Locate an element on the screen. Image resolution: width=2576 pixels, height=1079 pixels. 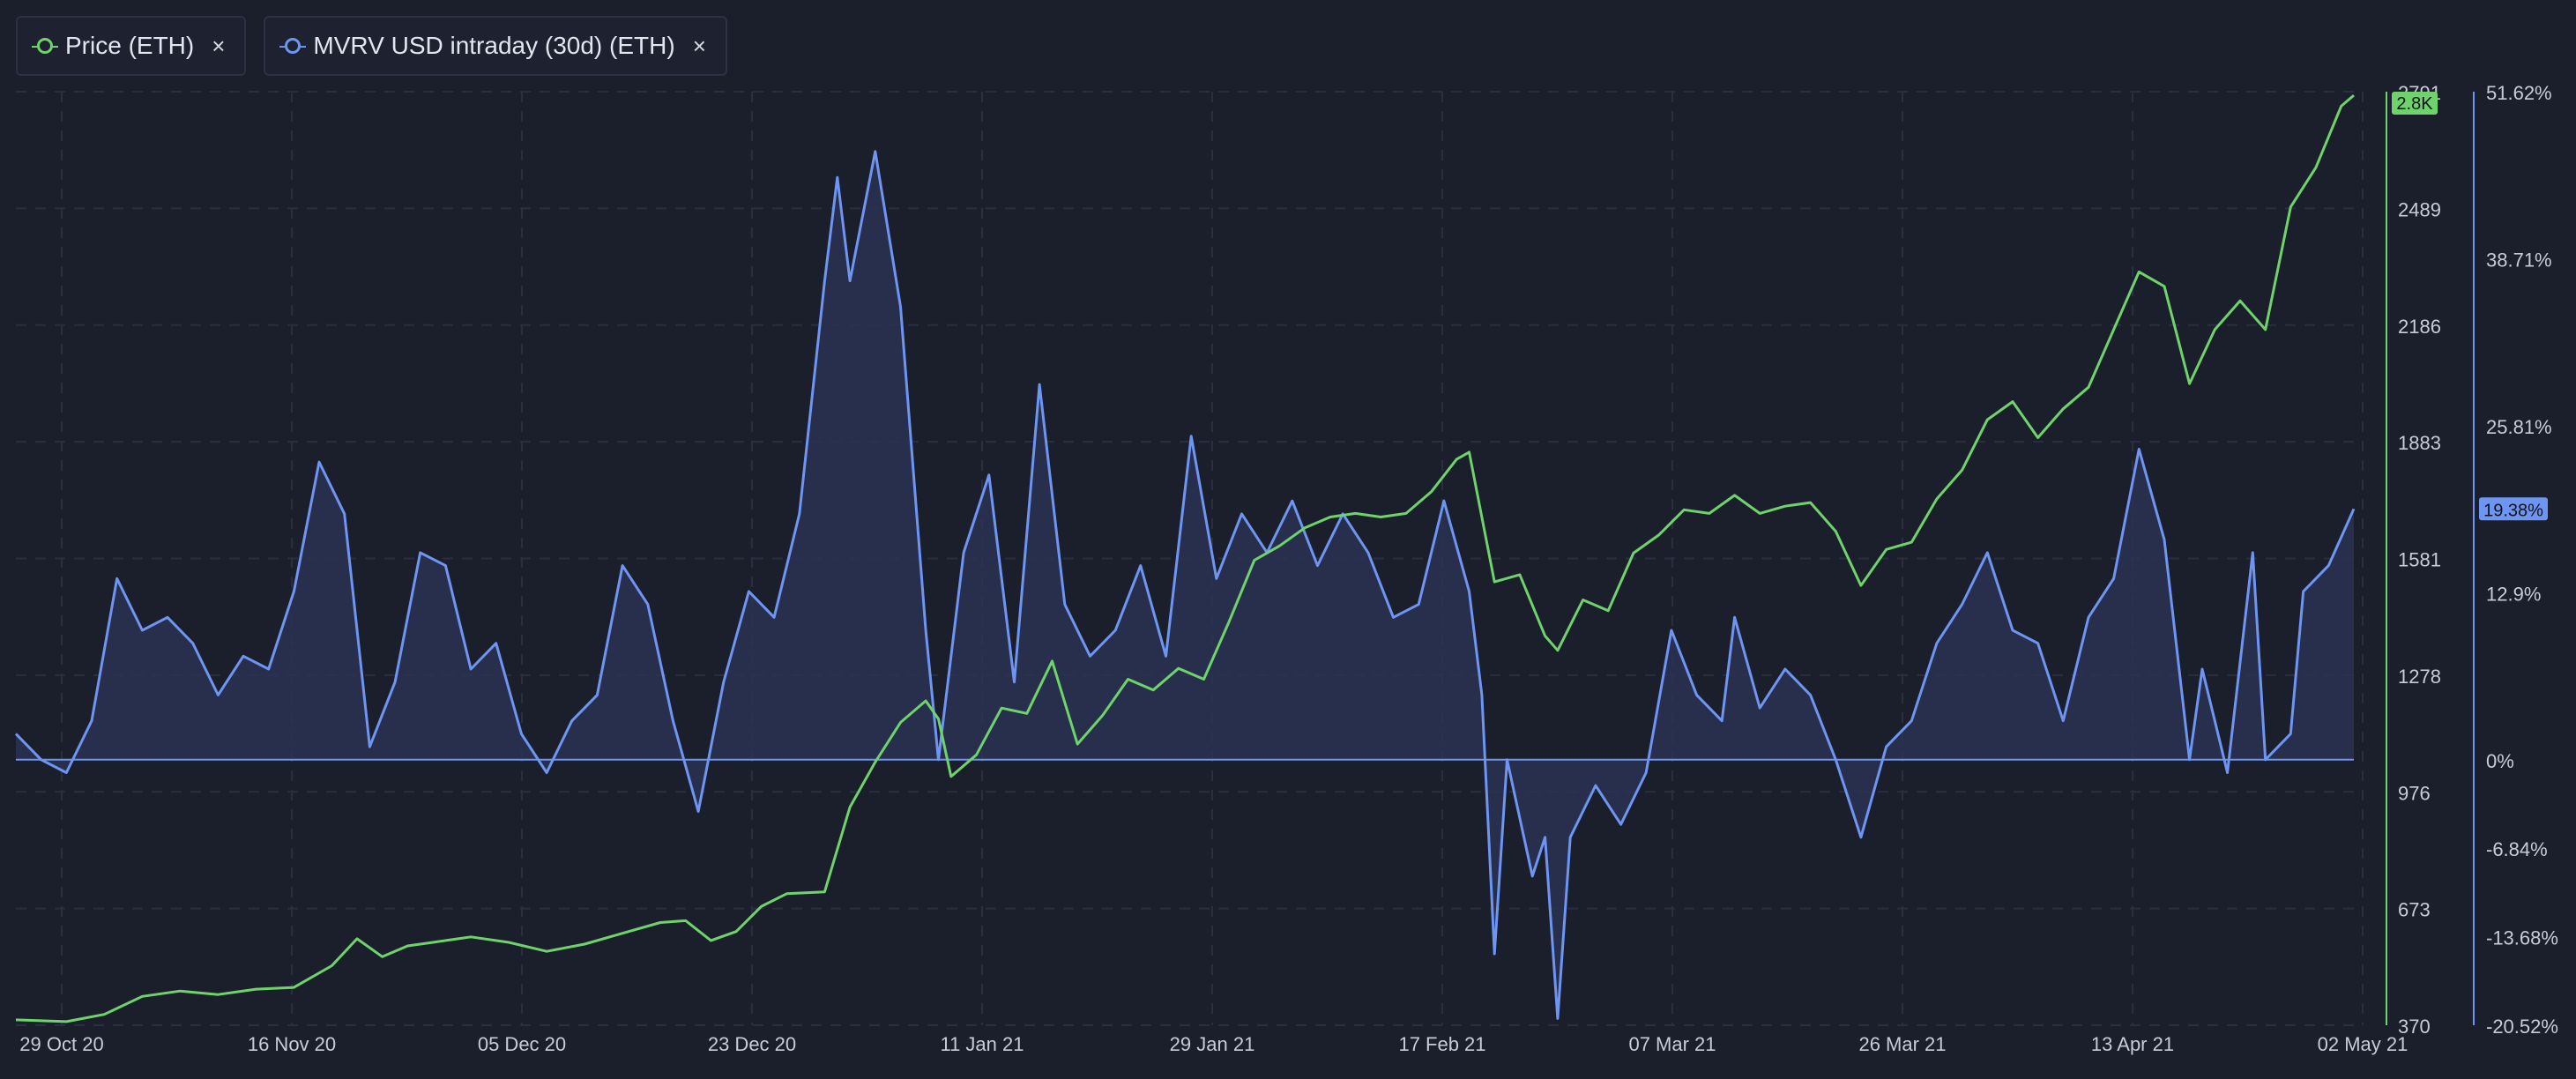
x-tick-label: 11 Jan 21 is located at coordinates (982, 1044).